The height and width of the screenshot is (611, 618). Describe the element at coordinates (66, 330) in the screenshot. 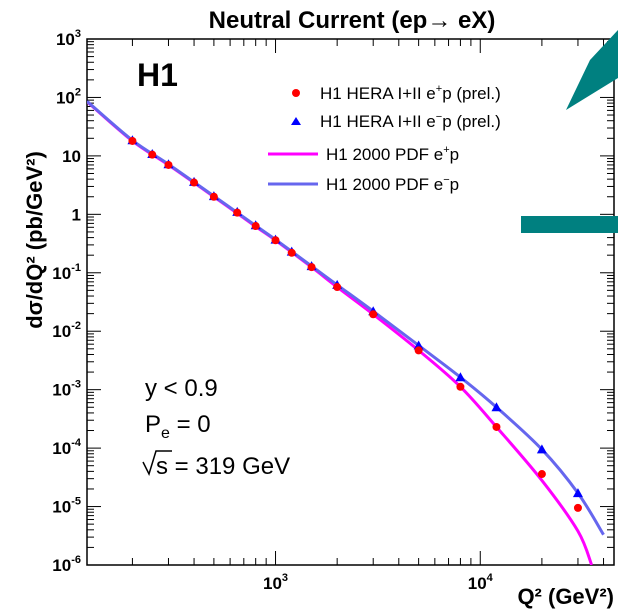

I see `y-tick-label: 10⁻²` at that location.